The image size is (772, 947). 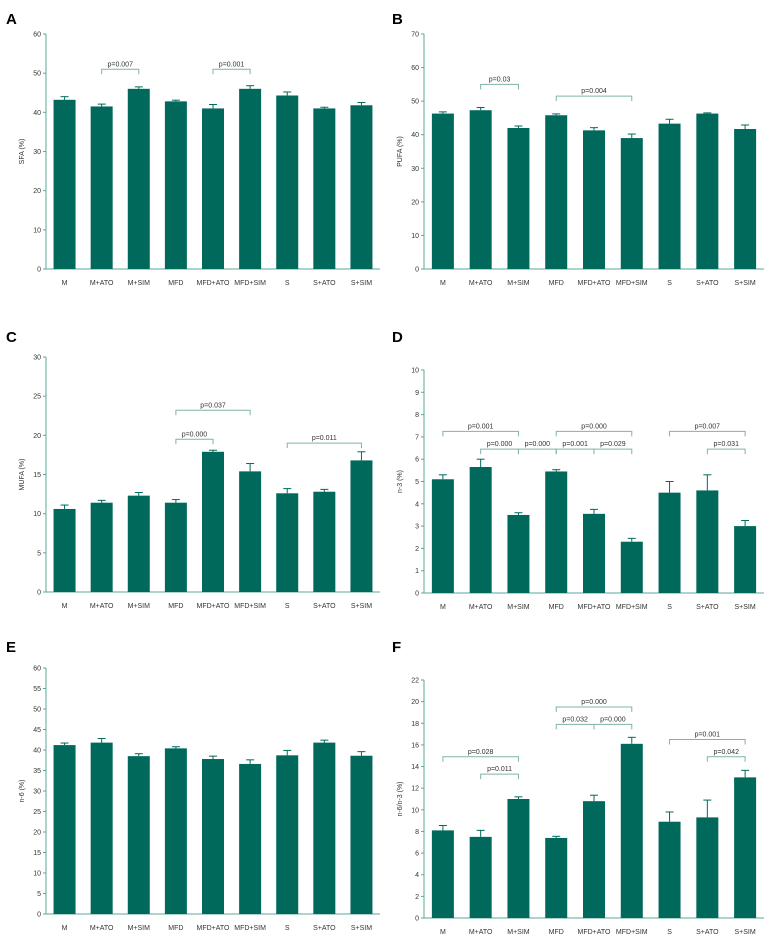 What do you see at coordinates (417, 875) in the screenshot?
I see `y-tick-label: 4` at bounding box center [417, 875].